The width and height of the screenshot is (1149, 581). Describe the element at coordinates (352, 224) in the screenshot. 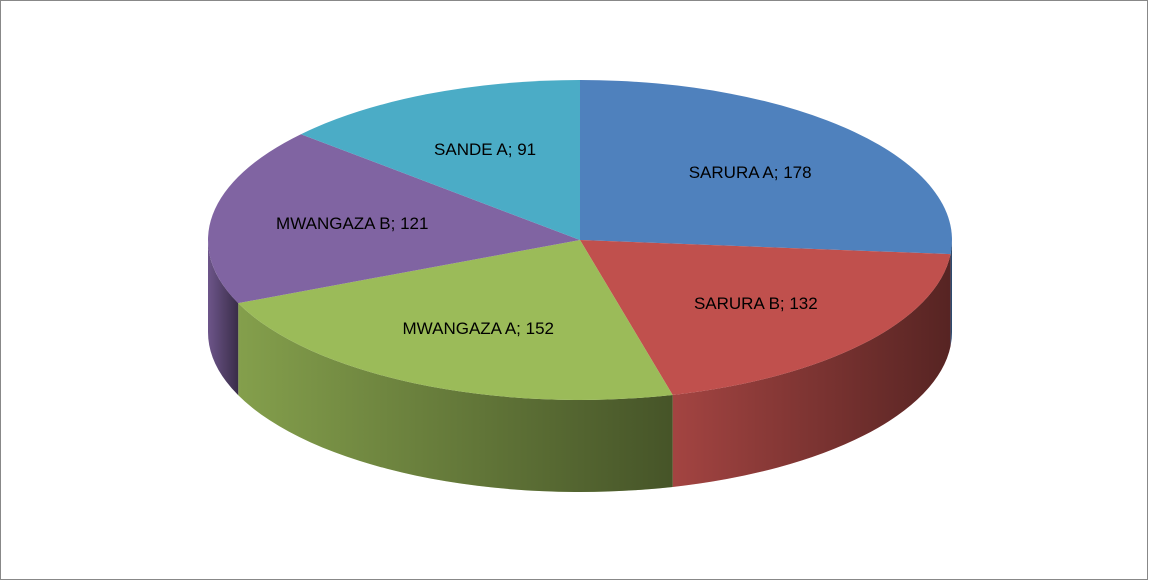

I see `data-label: MWANGAZA B; 121` at that location.